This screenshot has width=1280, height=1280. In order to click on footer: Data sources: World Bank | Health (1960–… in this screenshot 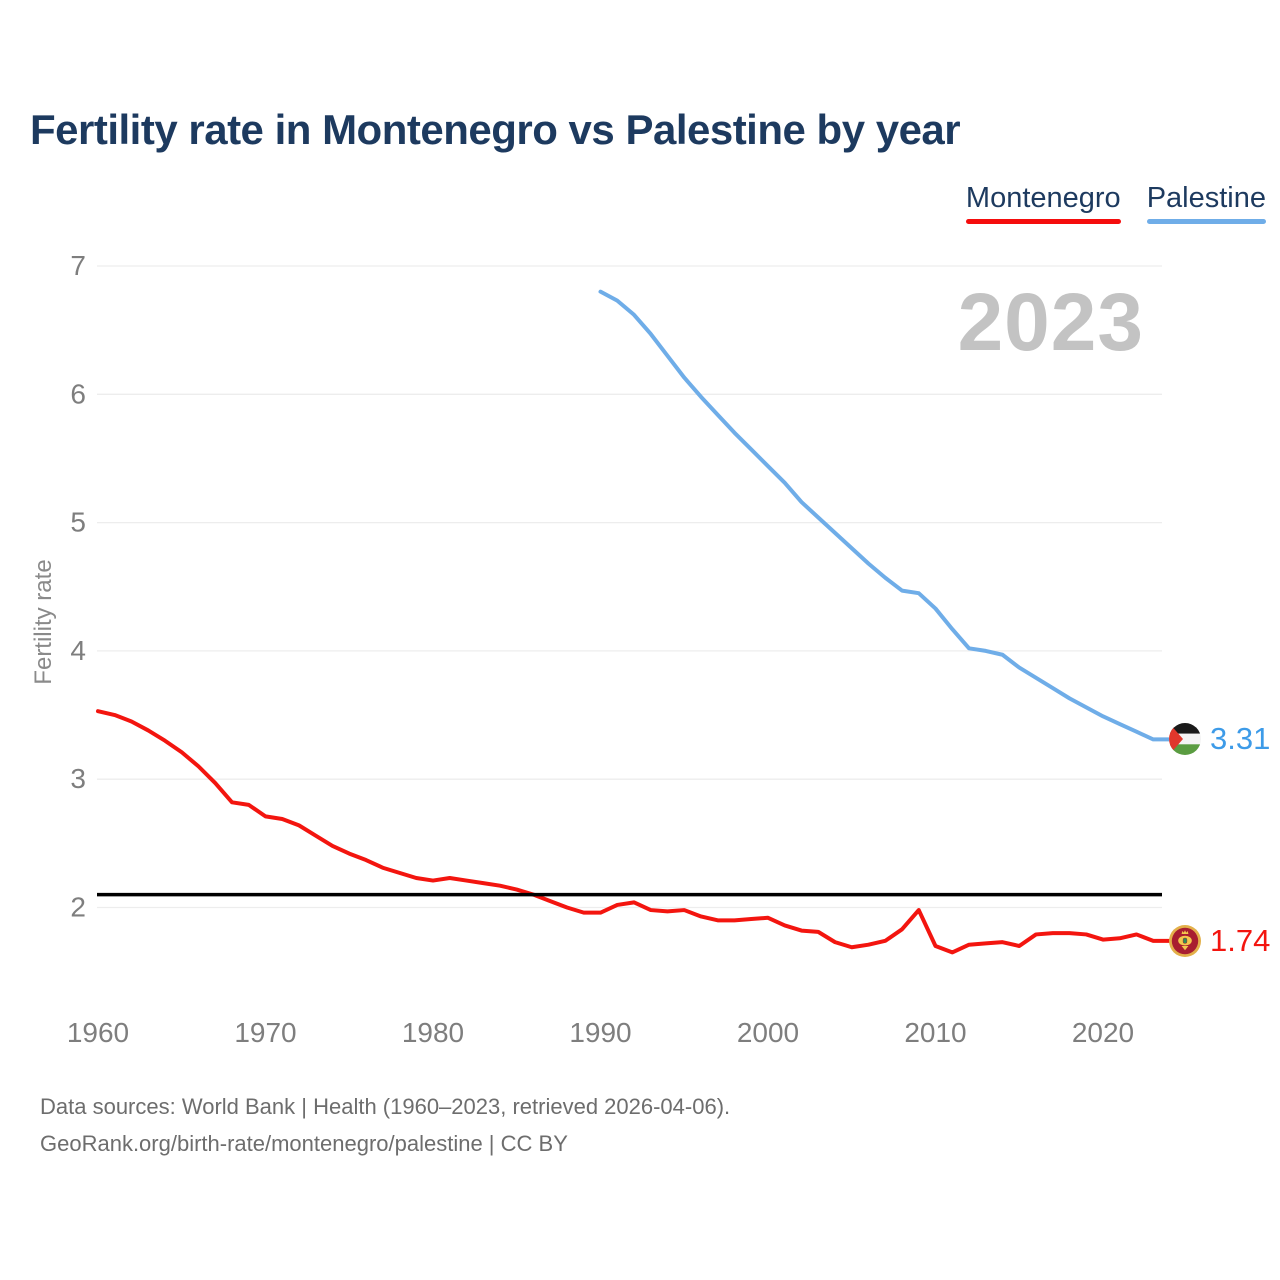, I will do `click(385, 1125)`.